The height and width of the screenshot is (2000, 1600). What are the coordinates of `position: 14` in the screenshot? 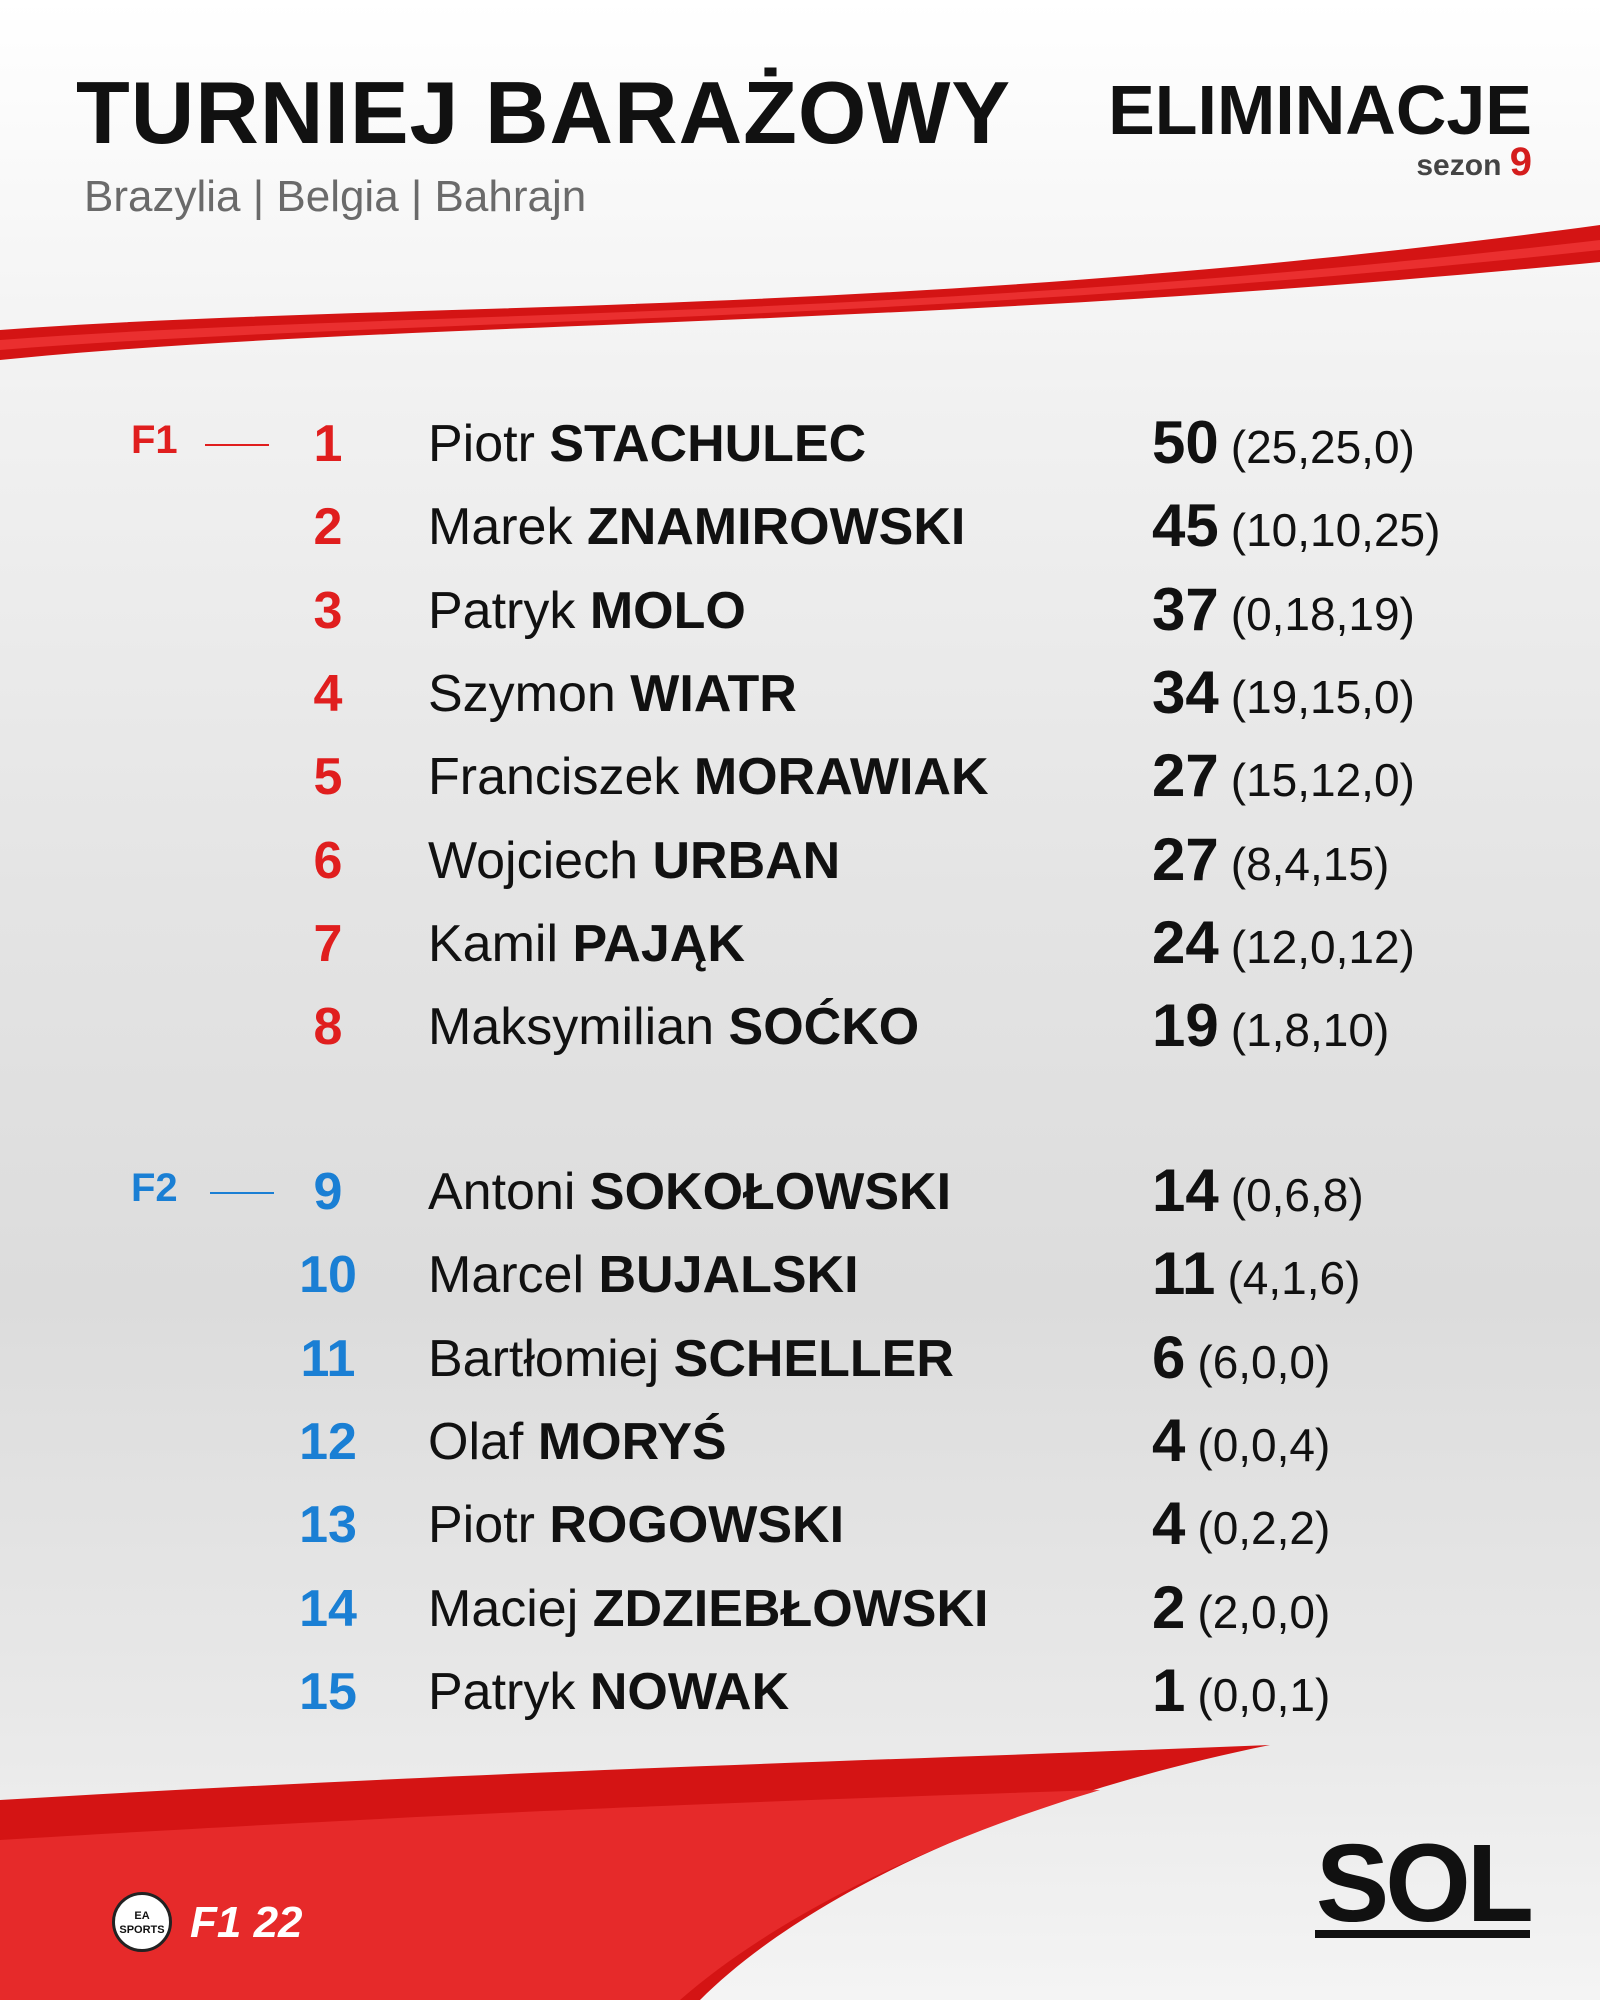 It's located at (328, 1608).